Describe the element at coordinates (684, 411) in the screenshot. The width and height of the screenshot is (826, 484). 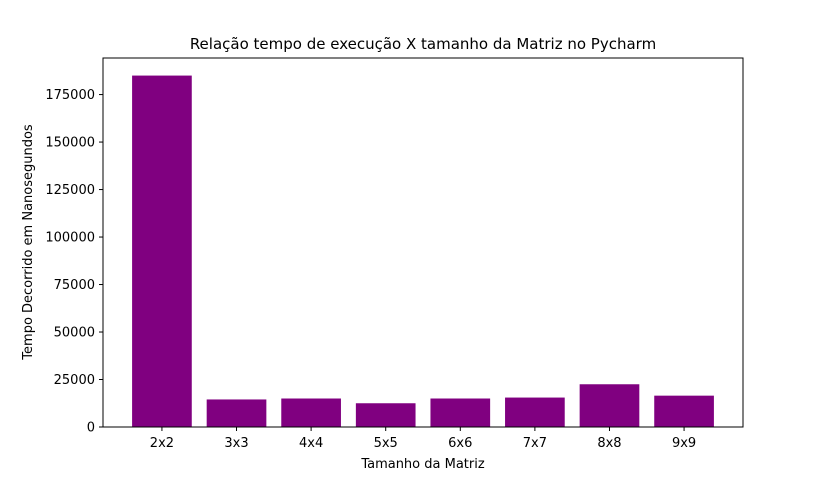
I see `bar-9x9` at that location.